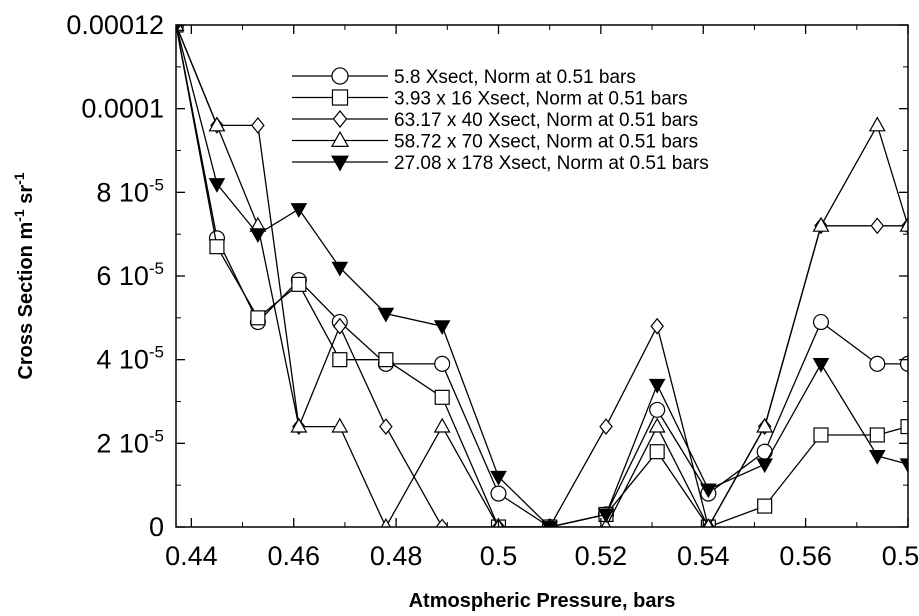  What do you see at coordinates (156, 527) in the screenshot?
I see `y-tick-label: 0` at bounding box center [156, 527].